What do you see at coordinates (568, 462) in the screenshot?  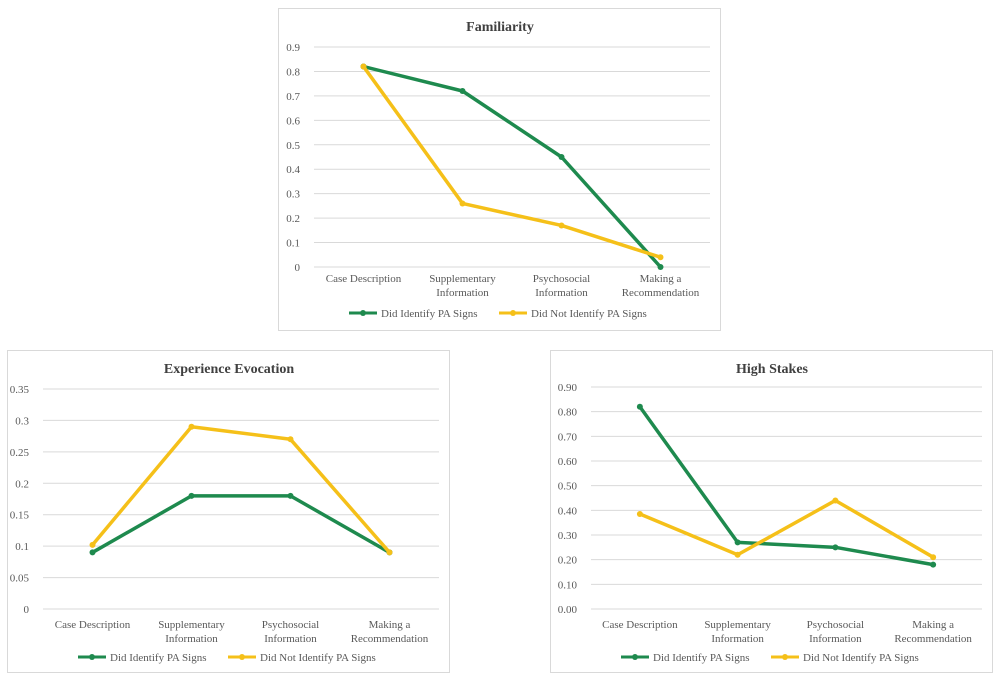 I see `y-tick-label: 0.60` at bounding box center [568, 462].